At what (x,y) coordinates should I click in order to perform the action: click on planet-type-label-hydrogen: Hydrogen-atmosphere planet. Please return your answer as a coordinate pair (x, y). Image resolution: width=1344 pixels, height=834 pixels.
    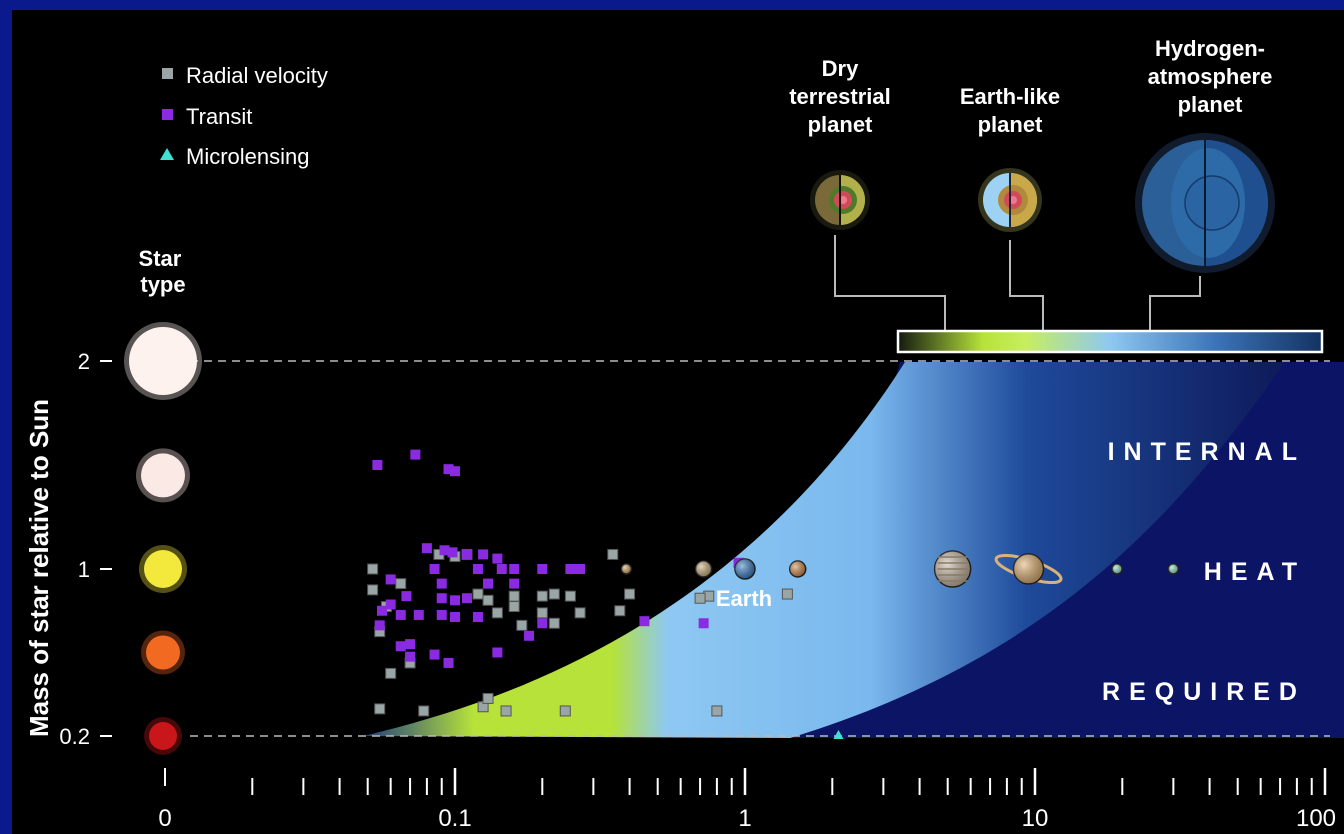
    Looking at the image, I should click on (1210, 76).